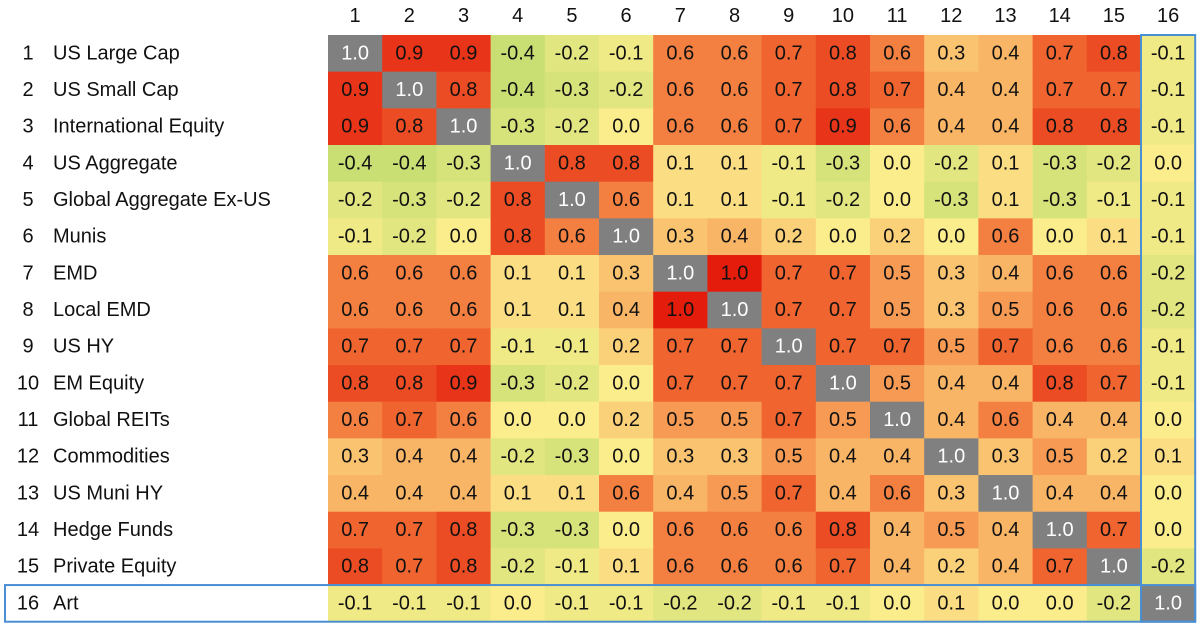  I want to click on row-number: 14, so click(28, 530).